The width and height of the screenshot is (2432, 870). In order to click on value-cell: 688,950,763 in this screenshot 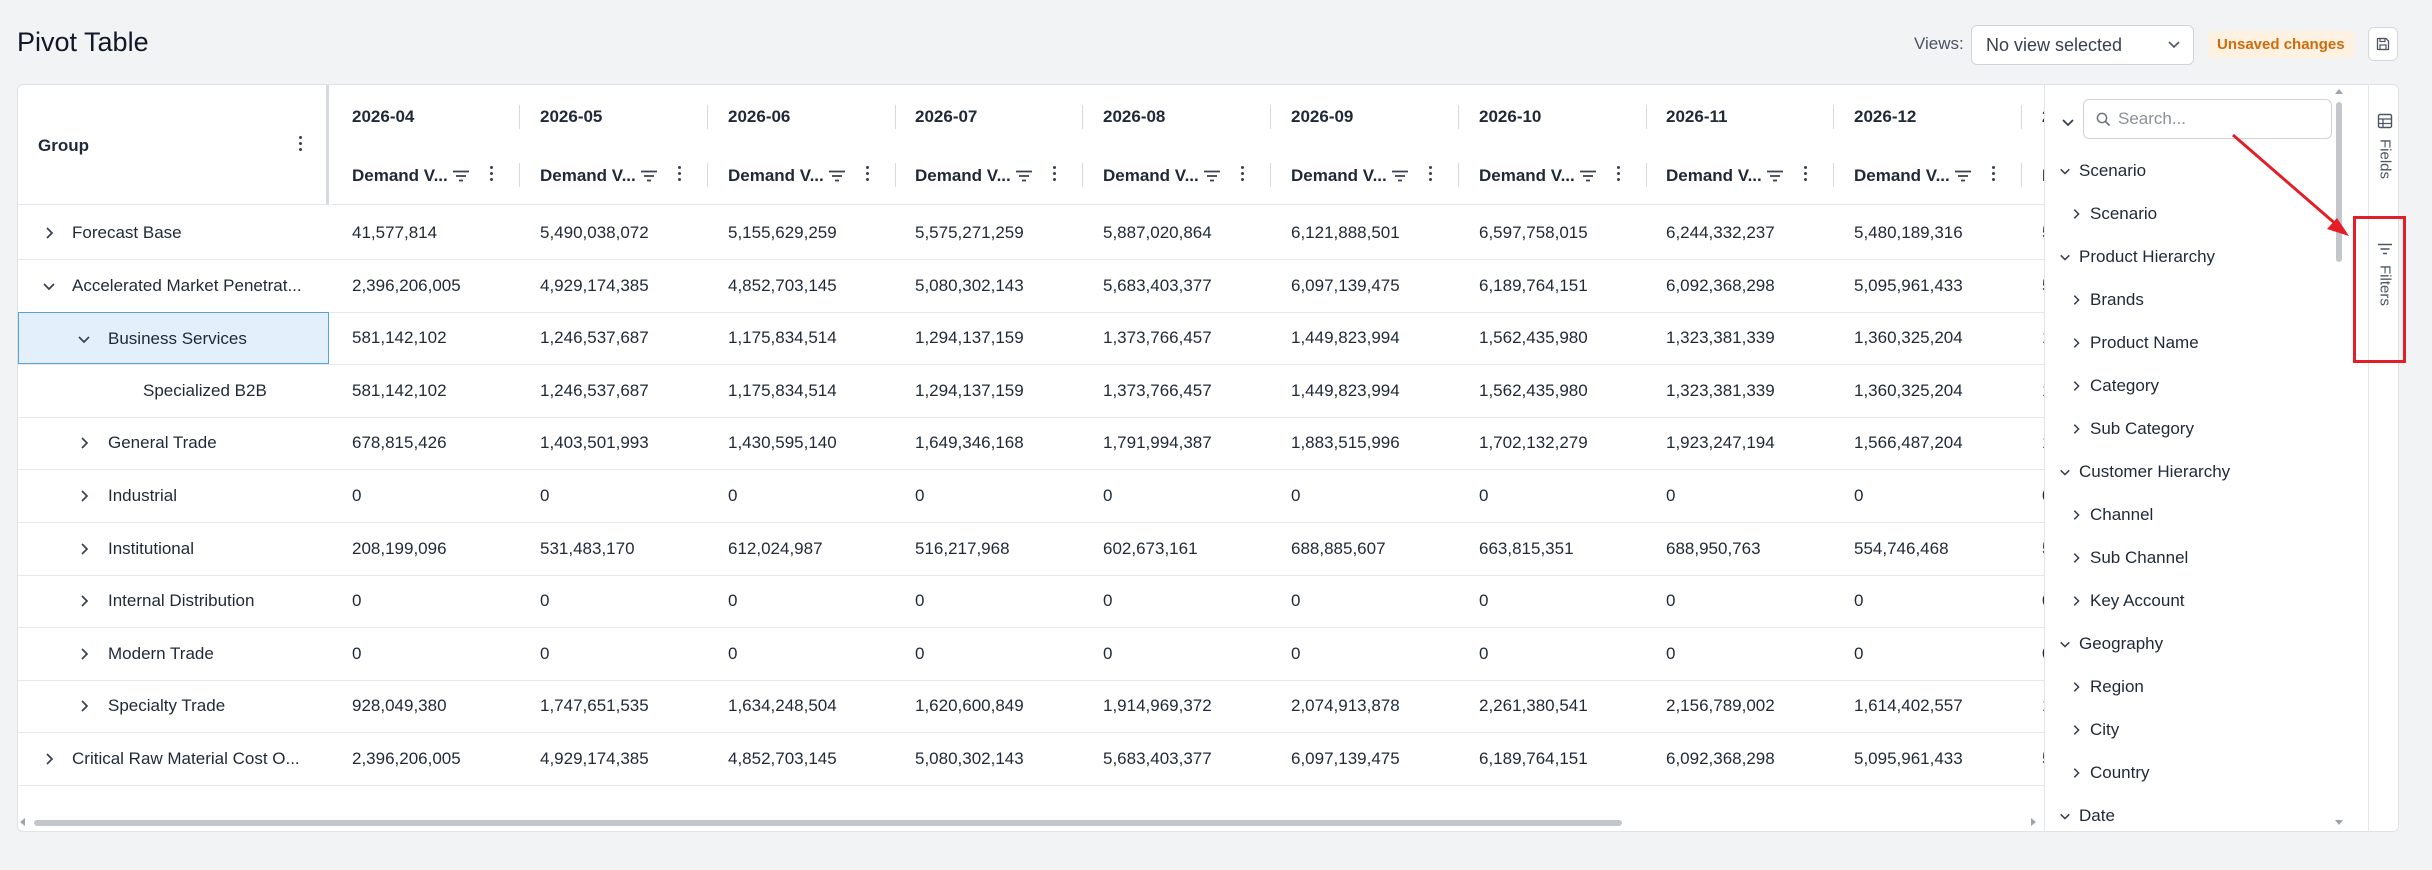, I will do `click(1713, 548)`.